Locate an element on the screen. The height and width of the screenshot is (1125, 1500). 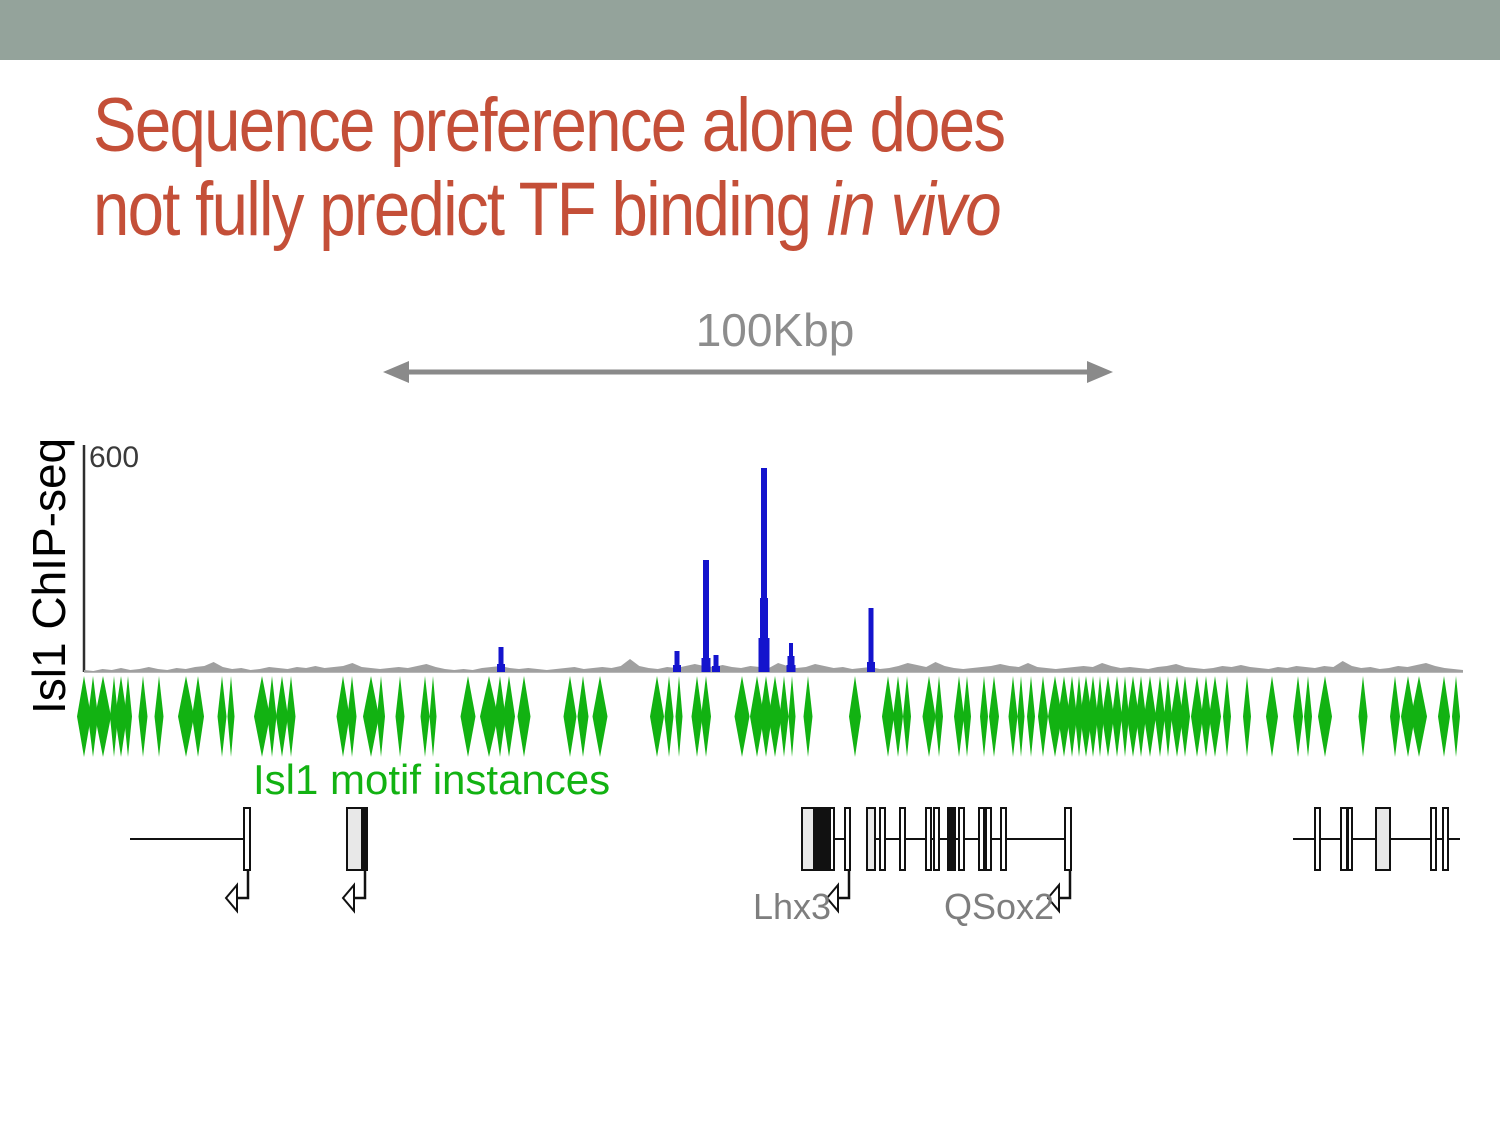
scale-arrowhead-right is located at coordinates (1100, 372).